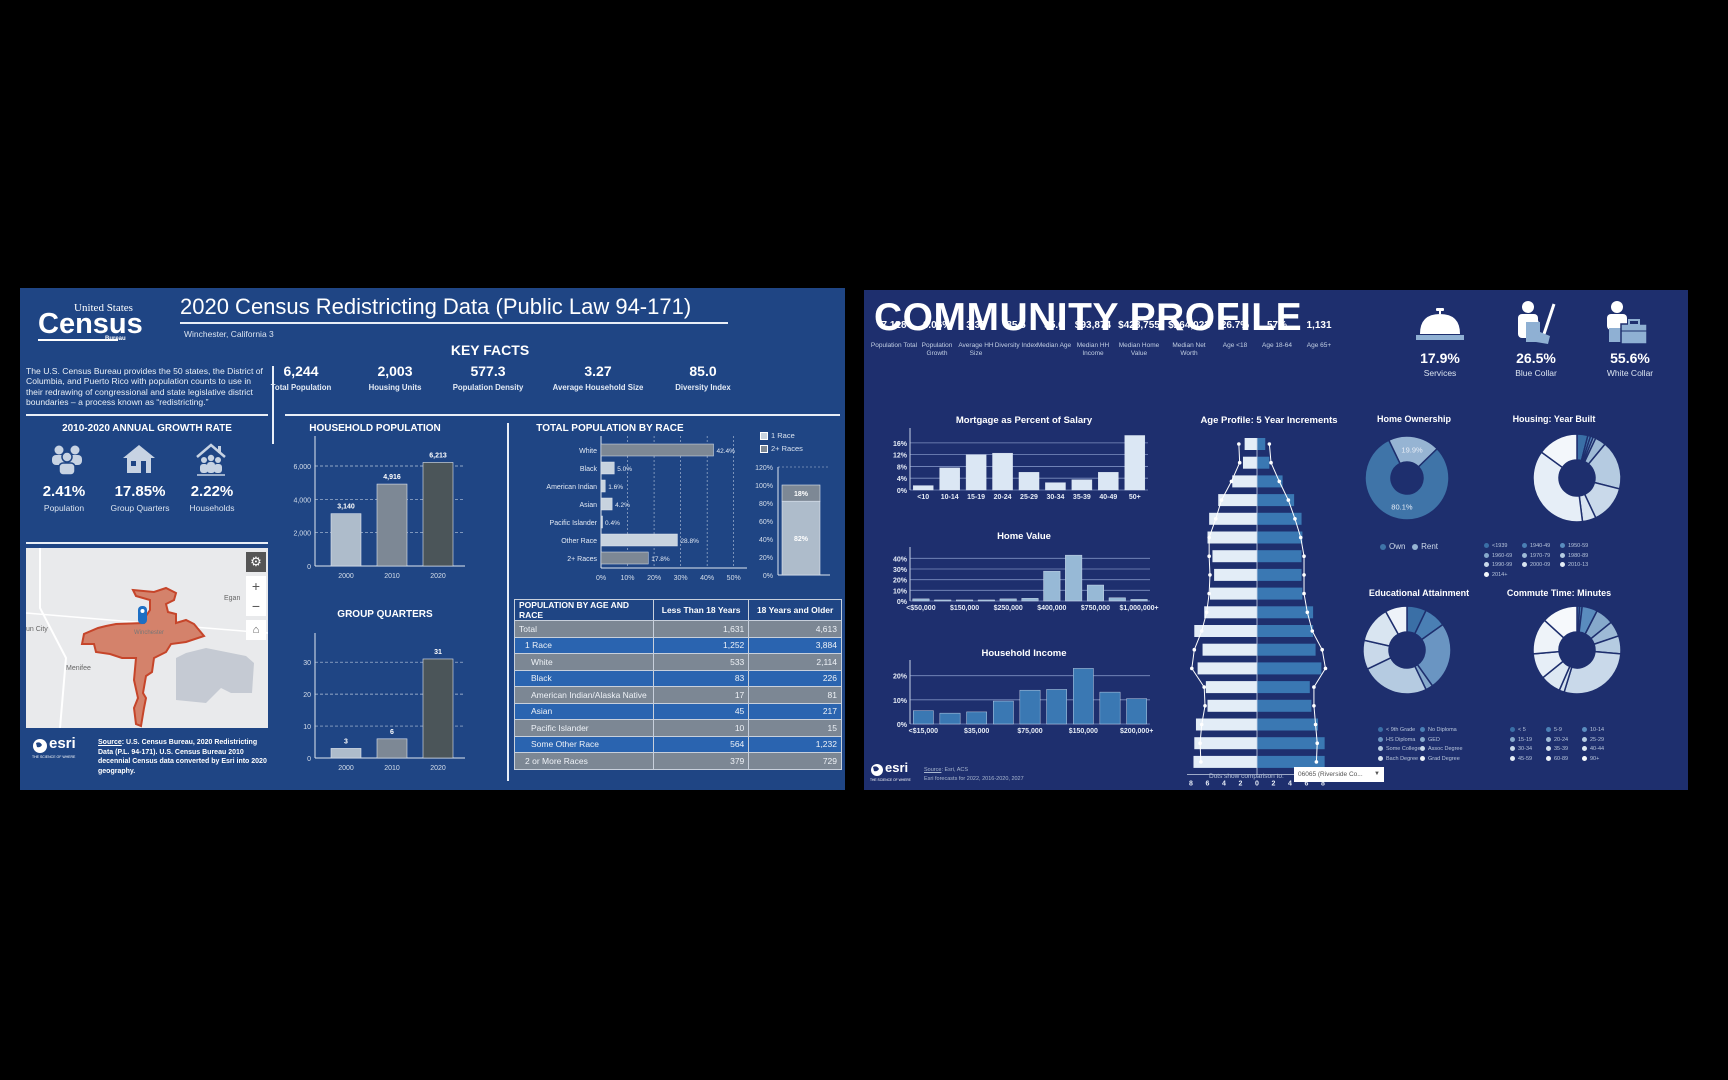 Image resolution: width=1728 pixels, height=1080 pixels. I want to click on stat-value: $428,755, so click(1139, 325).